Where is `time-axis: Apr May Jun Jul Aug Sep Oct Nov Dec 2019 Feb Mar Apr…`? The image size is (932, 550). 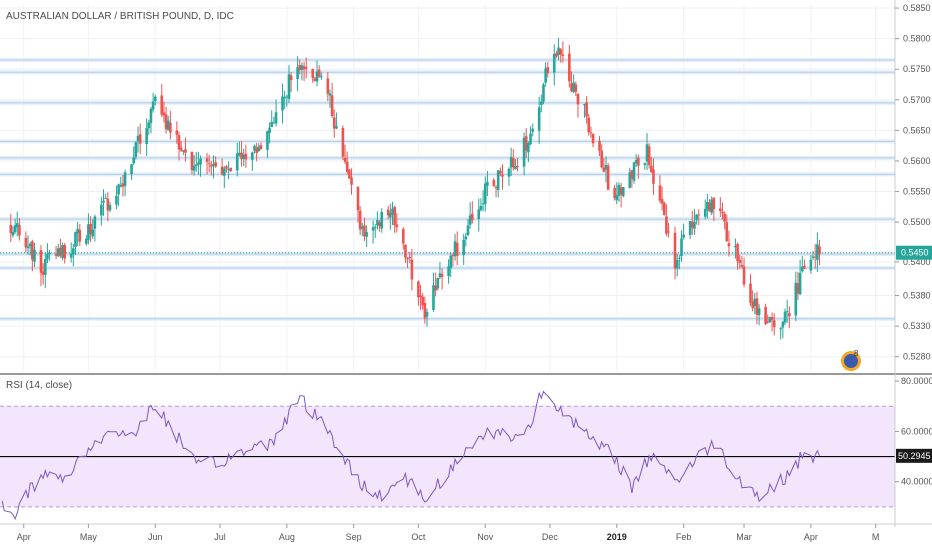 time-axis: Apr May Jun Jul Aug Sep Oct Nov Dec 2019 Feb Mar Apr… is located at coordinates (466, 532).